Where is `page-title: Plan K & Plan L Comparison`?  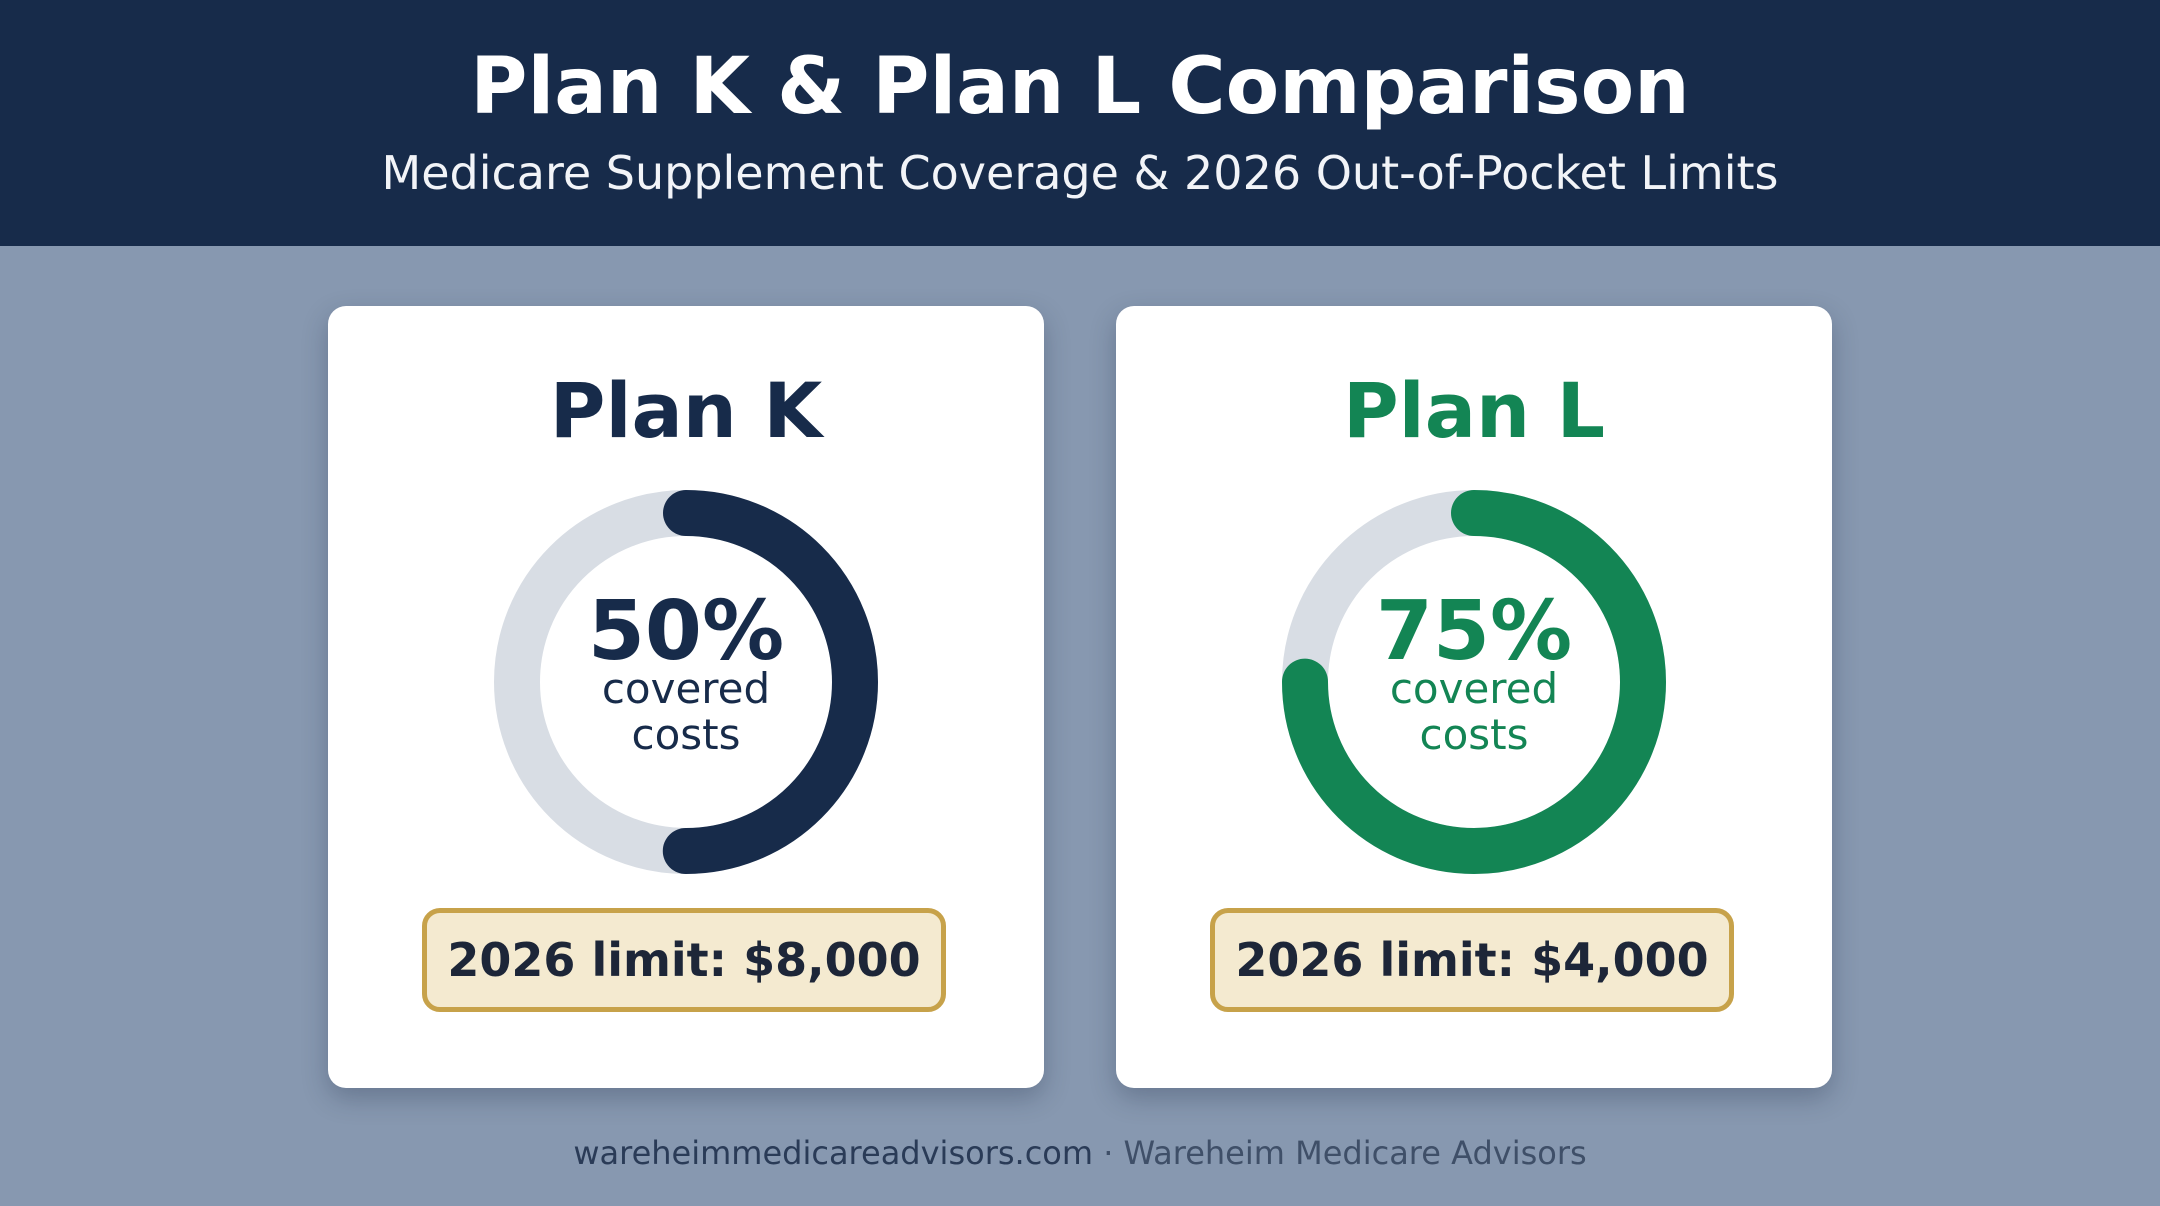
page-title: Plan K & Plan L Comparison is located at coordinates (1080, 87).